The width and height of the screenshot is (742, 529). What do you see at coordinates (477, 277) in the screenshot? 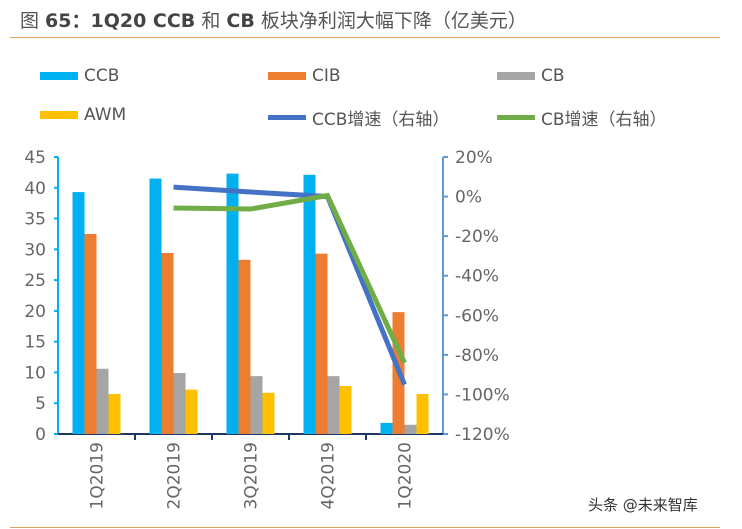
I see `y2-tick-label: -40%` at bounding box center [477, 277].